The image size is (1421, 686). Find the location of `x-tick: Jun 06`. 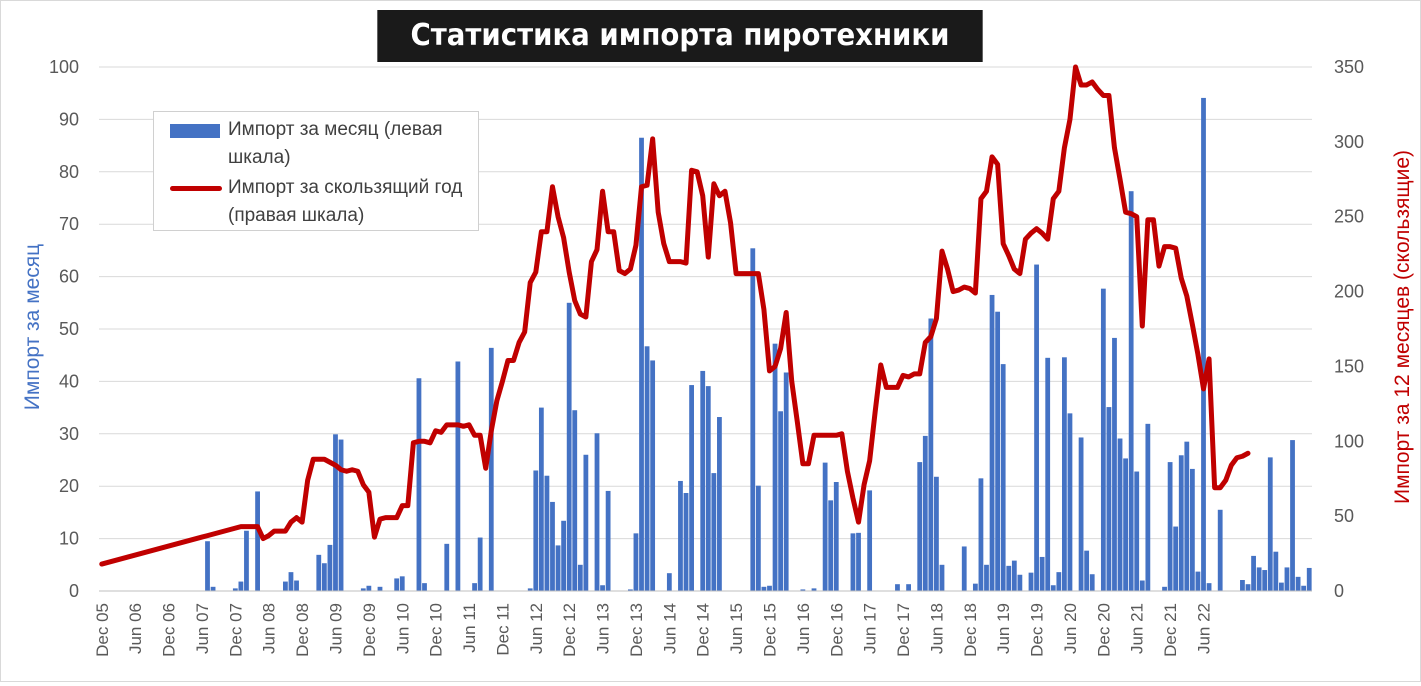

x-tick: Jun 06 is located at coordinates (135, 628).